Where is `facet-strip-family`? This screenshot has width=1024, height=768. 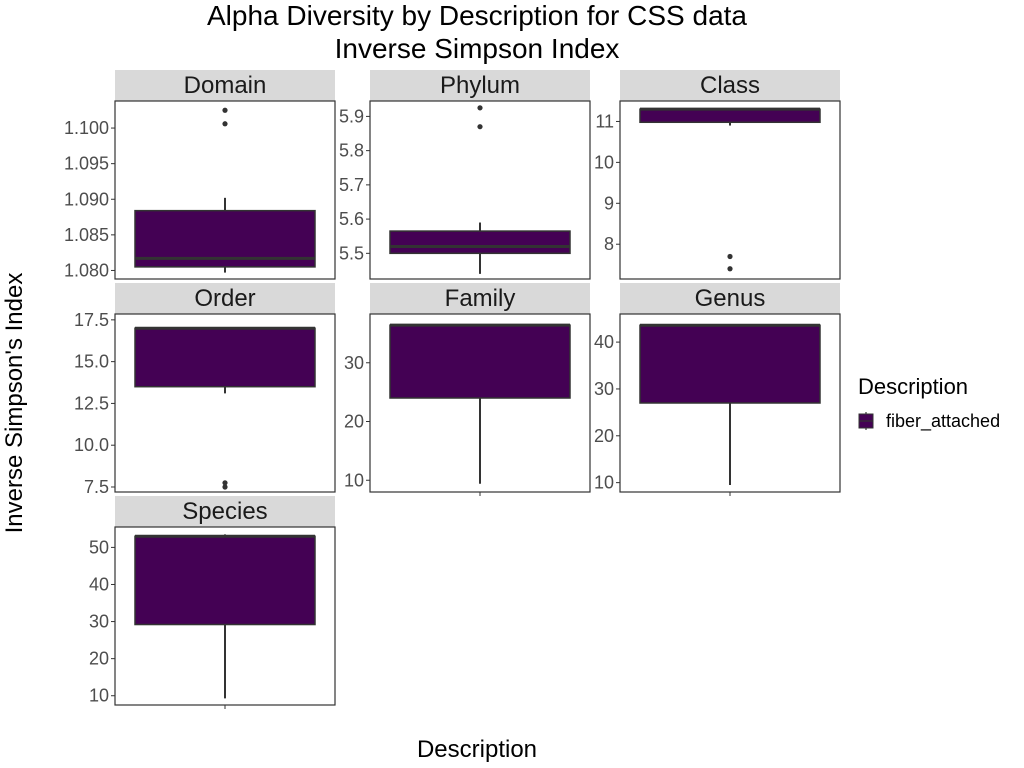
facet-strip-family is located at coordinates (480, 298).